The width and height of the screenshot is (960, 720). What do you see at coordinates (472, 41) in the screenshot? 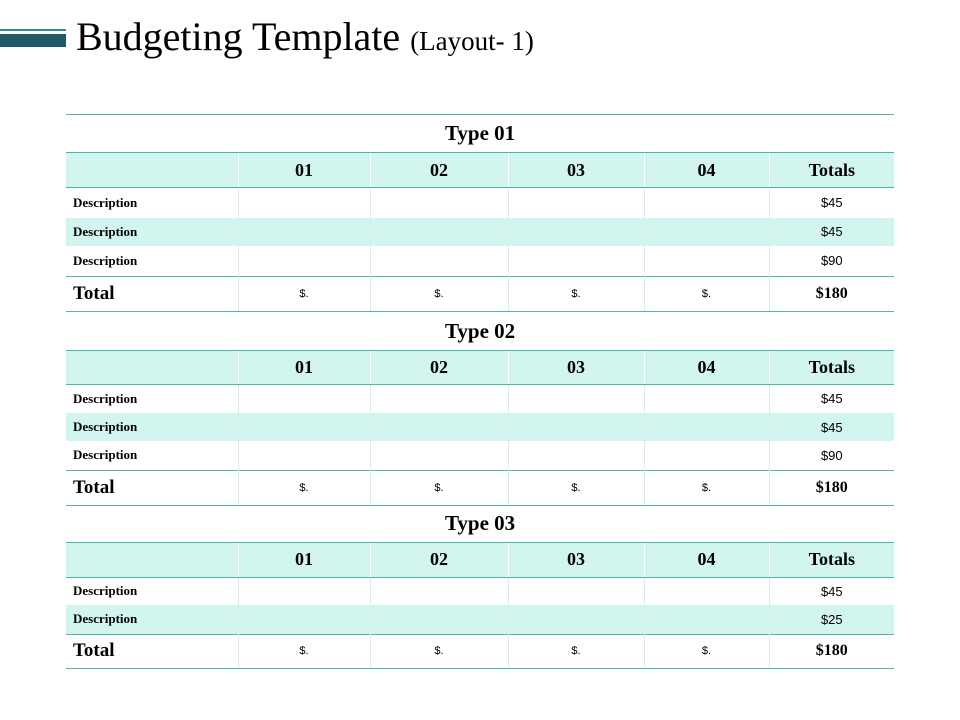
I see `page-subtitle: (Layout- 1)` at bounding box center [472, 41].